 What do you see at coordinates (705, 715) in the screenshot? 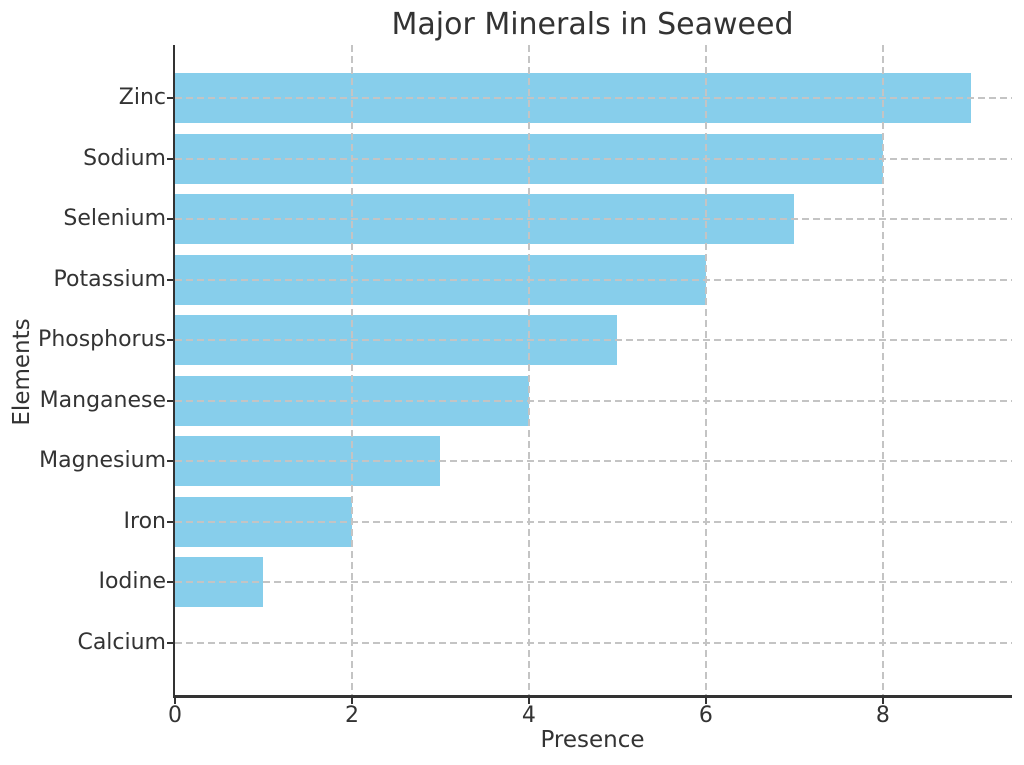
I see `x-tick-label: 6` at bounding box center [705, 715].